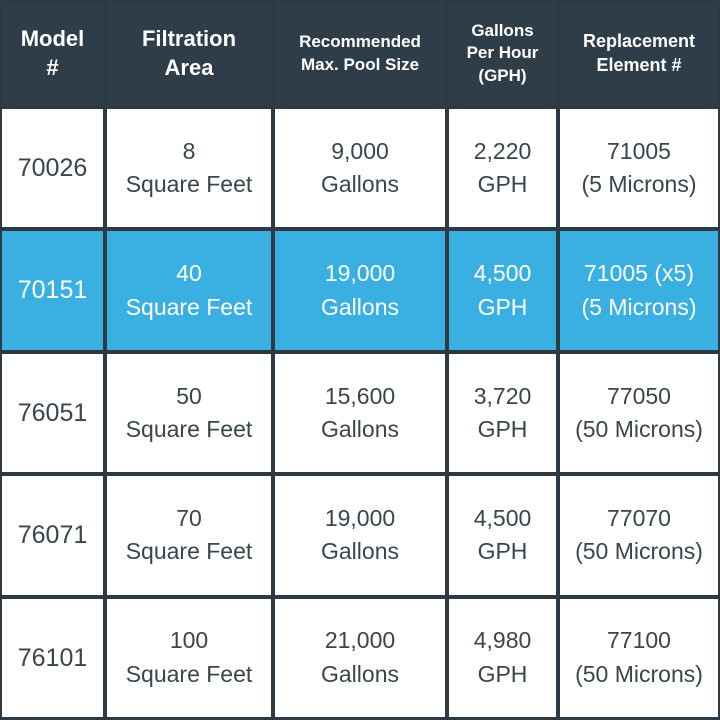 The width and height of the screenshot is (720, 720). Describe the element at coordinates (189, 273) in the screenshot. I see `area-value: 40` at that location.